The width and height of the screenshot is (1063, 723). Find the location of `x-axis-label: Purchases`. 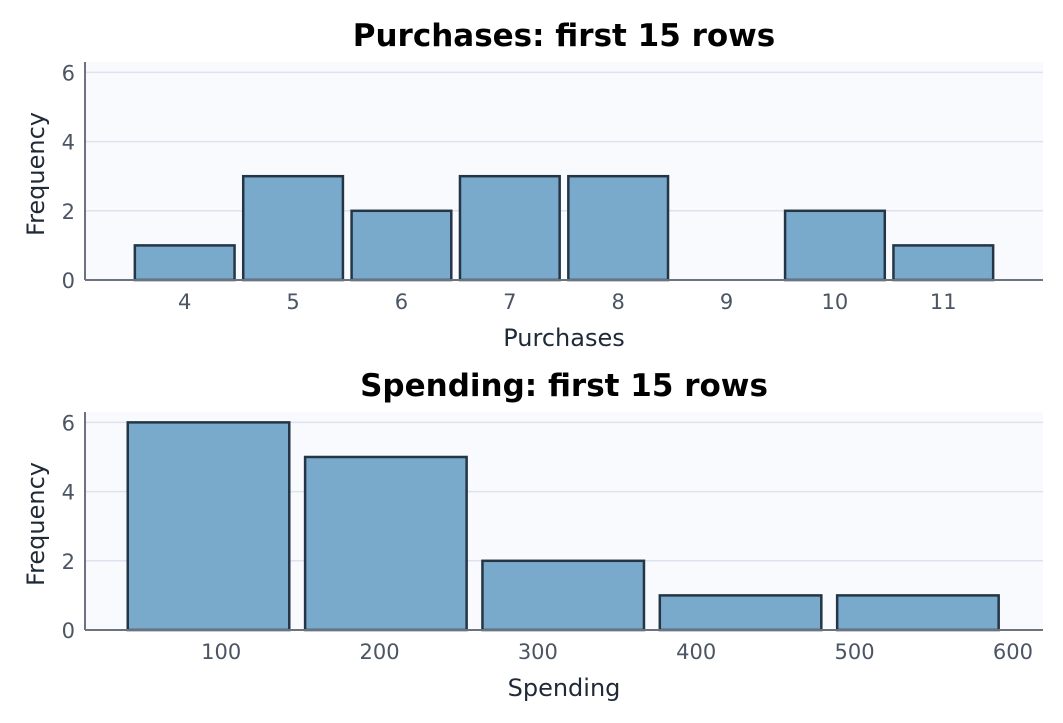

x-axis-label: Purchases is located at coordinates (564, 338).